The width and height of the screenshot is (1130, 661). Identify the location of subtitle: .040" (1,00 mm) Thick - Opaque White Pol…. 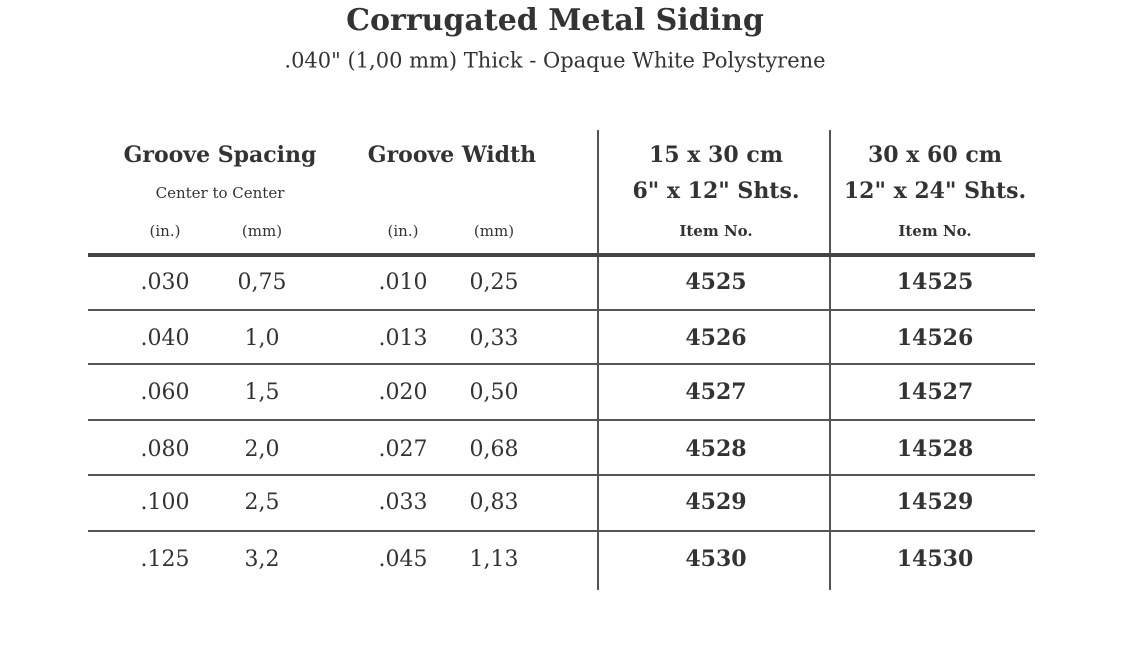
(554, 61).